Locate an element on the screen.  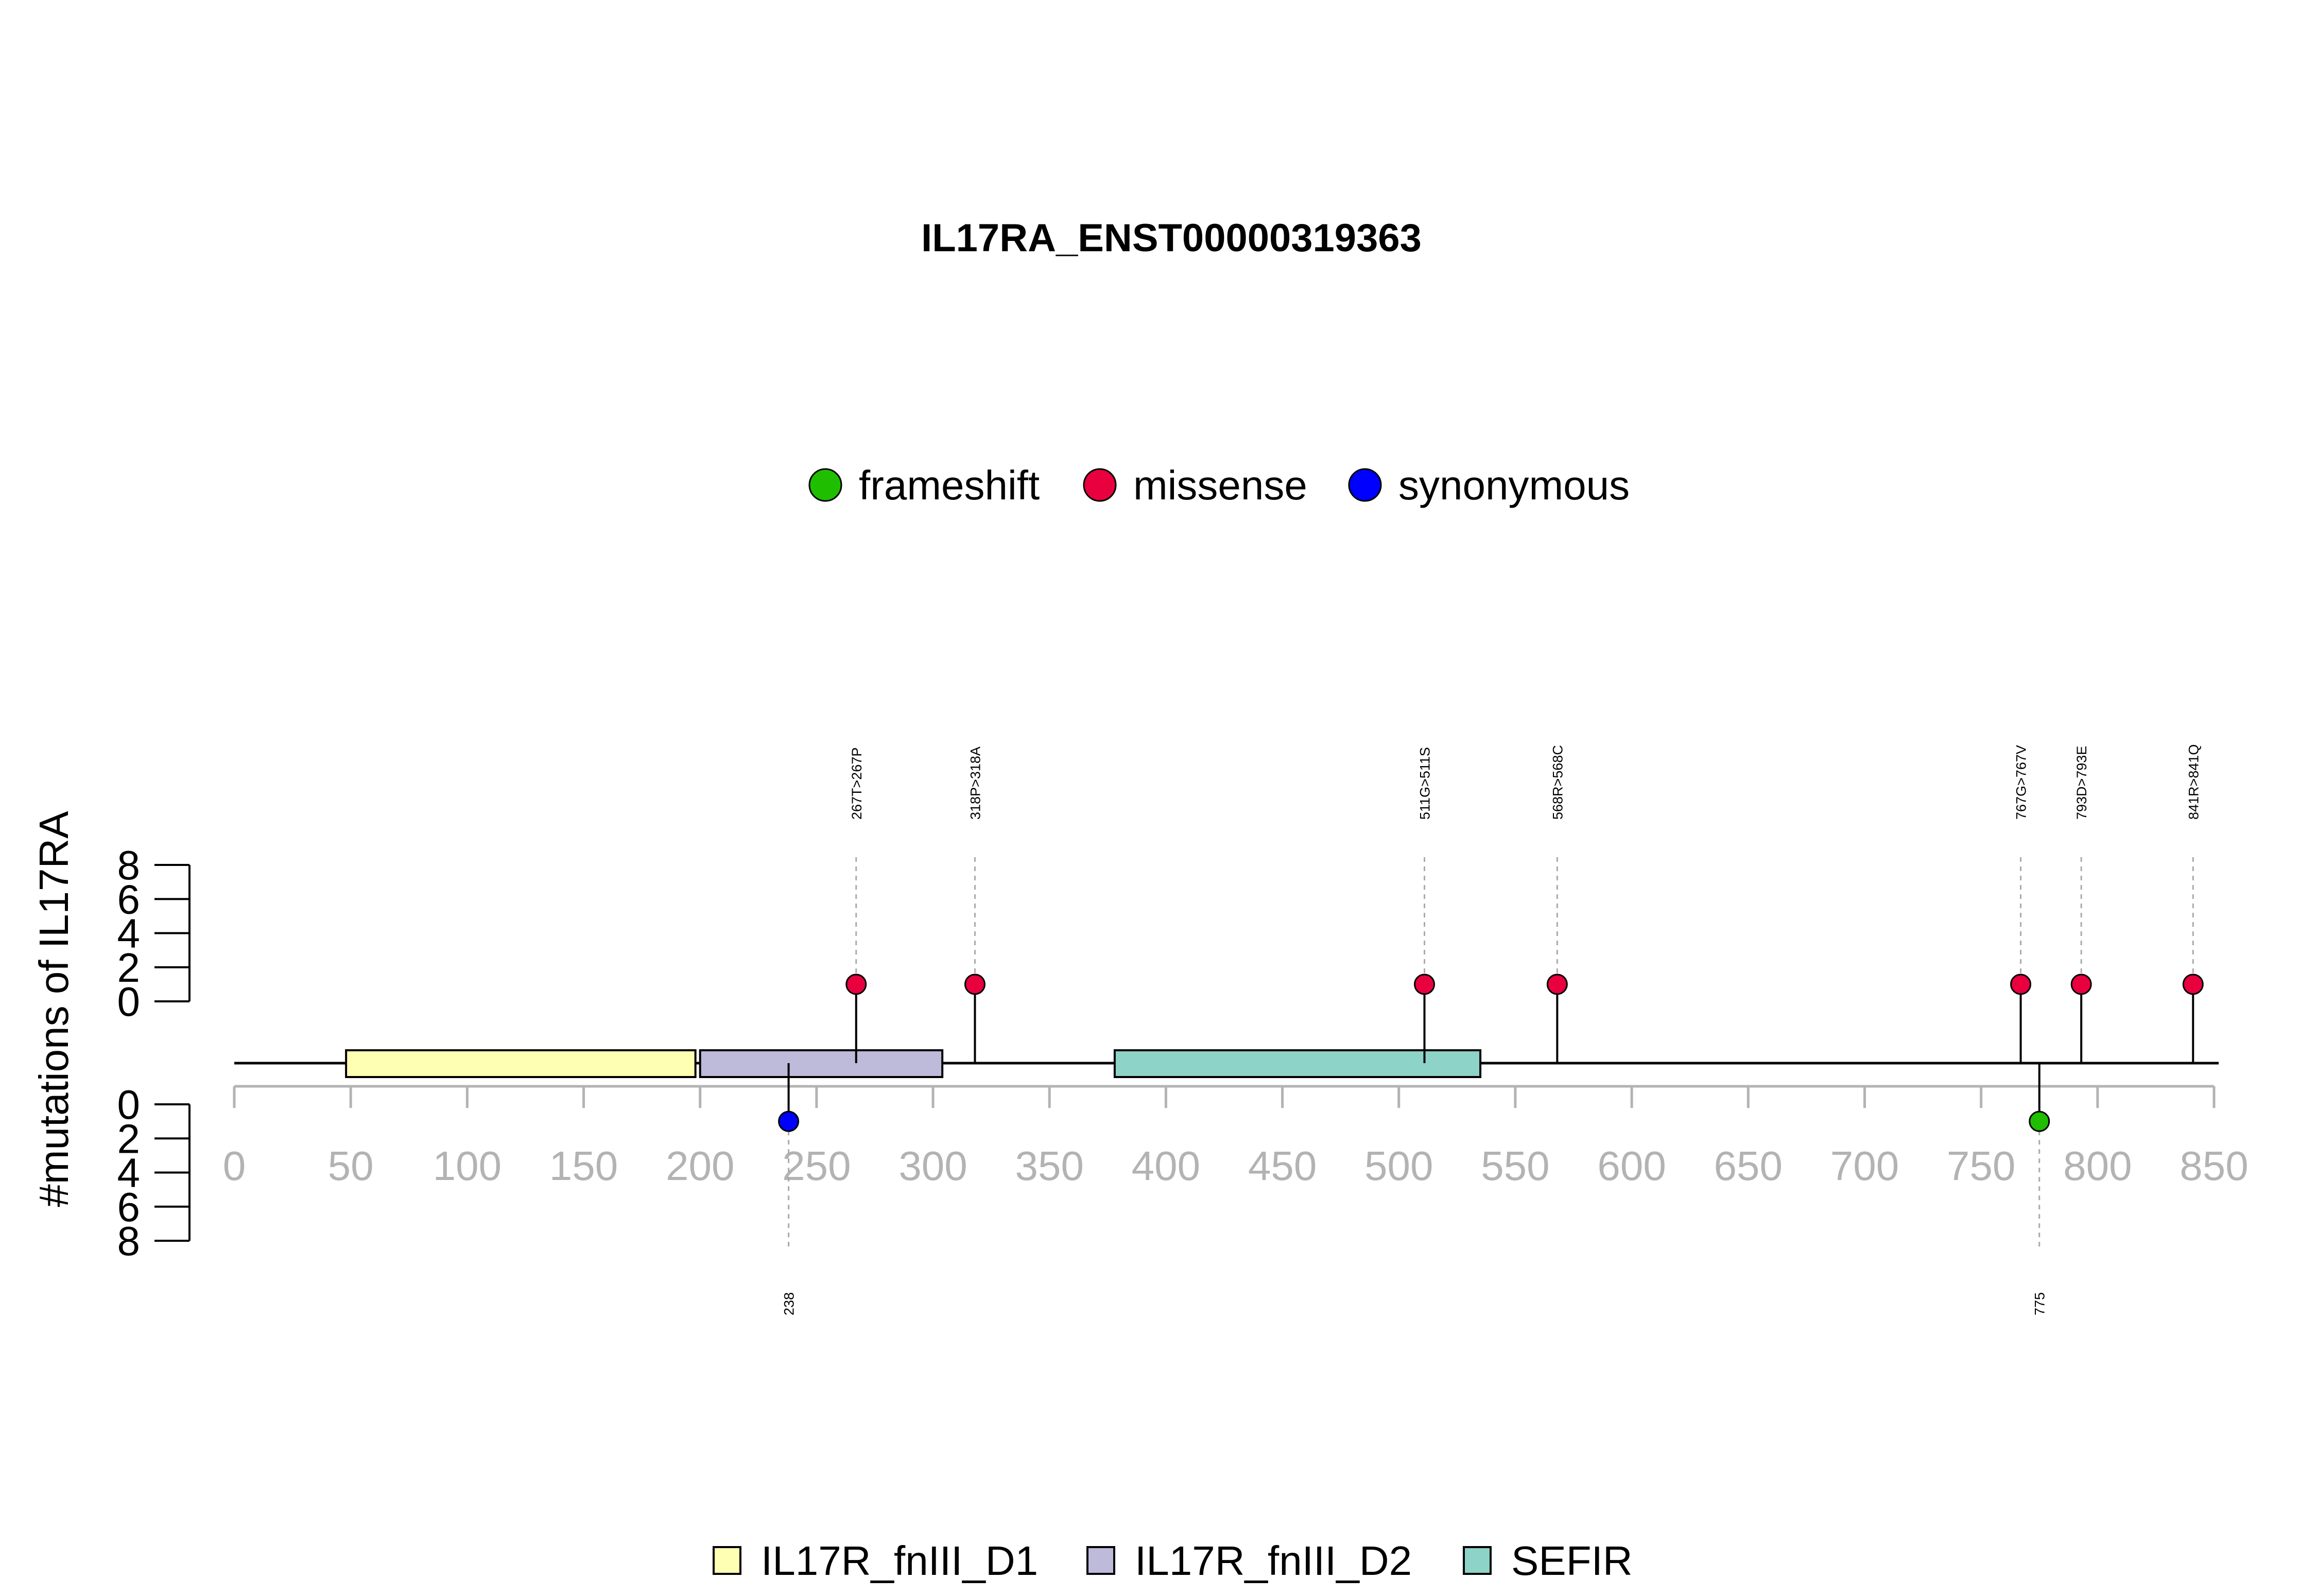
x-tick-label-250: 250 is located at coordinates (816, 1166).